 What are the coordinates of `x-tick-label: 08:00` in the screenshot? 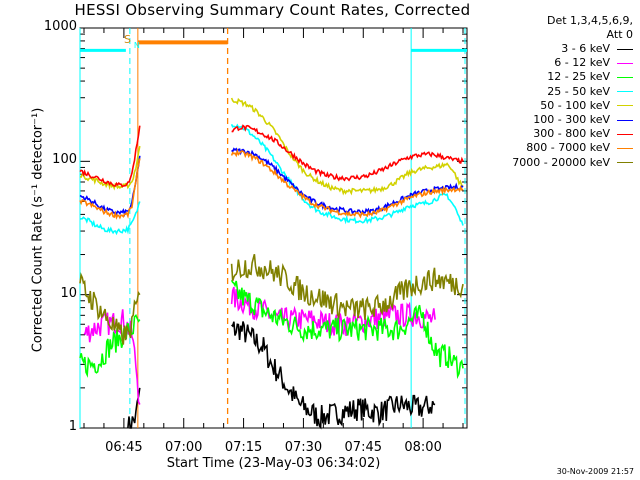 It's located at (423, 447).